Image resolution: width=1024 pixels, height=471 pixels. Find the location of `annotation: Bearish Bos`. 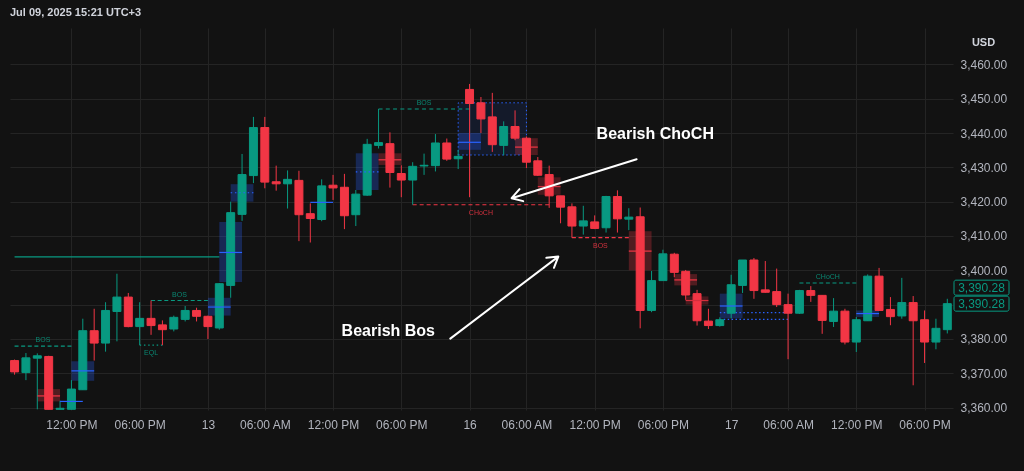

annotation: Bearish Bos is located at coordinates (388, 330).